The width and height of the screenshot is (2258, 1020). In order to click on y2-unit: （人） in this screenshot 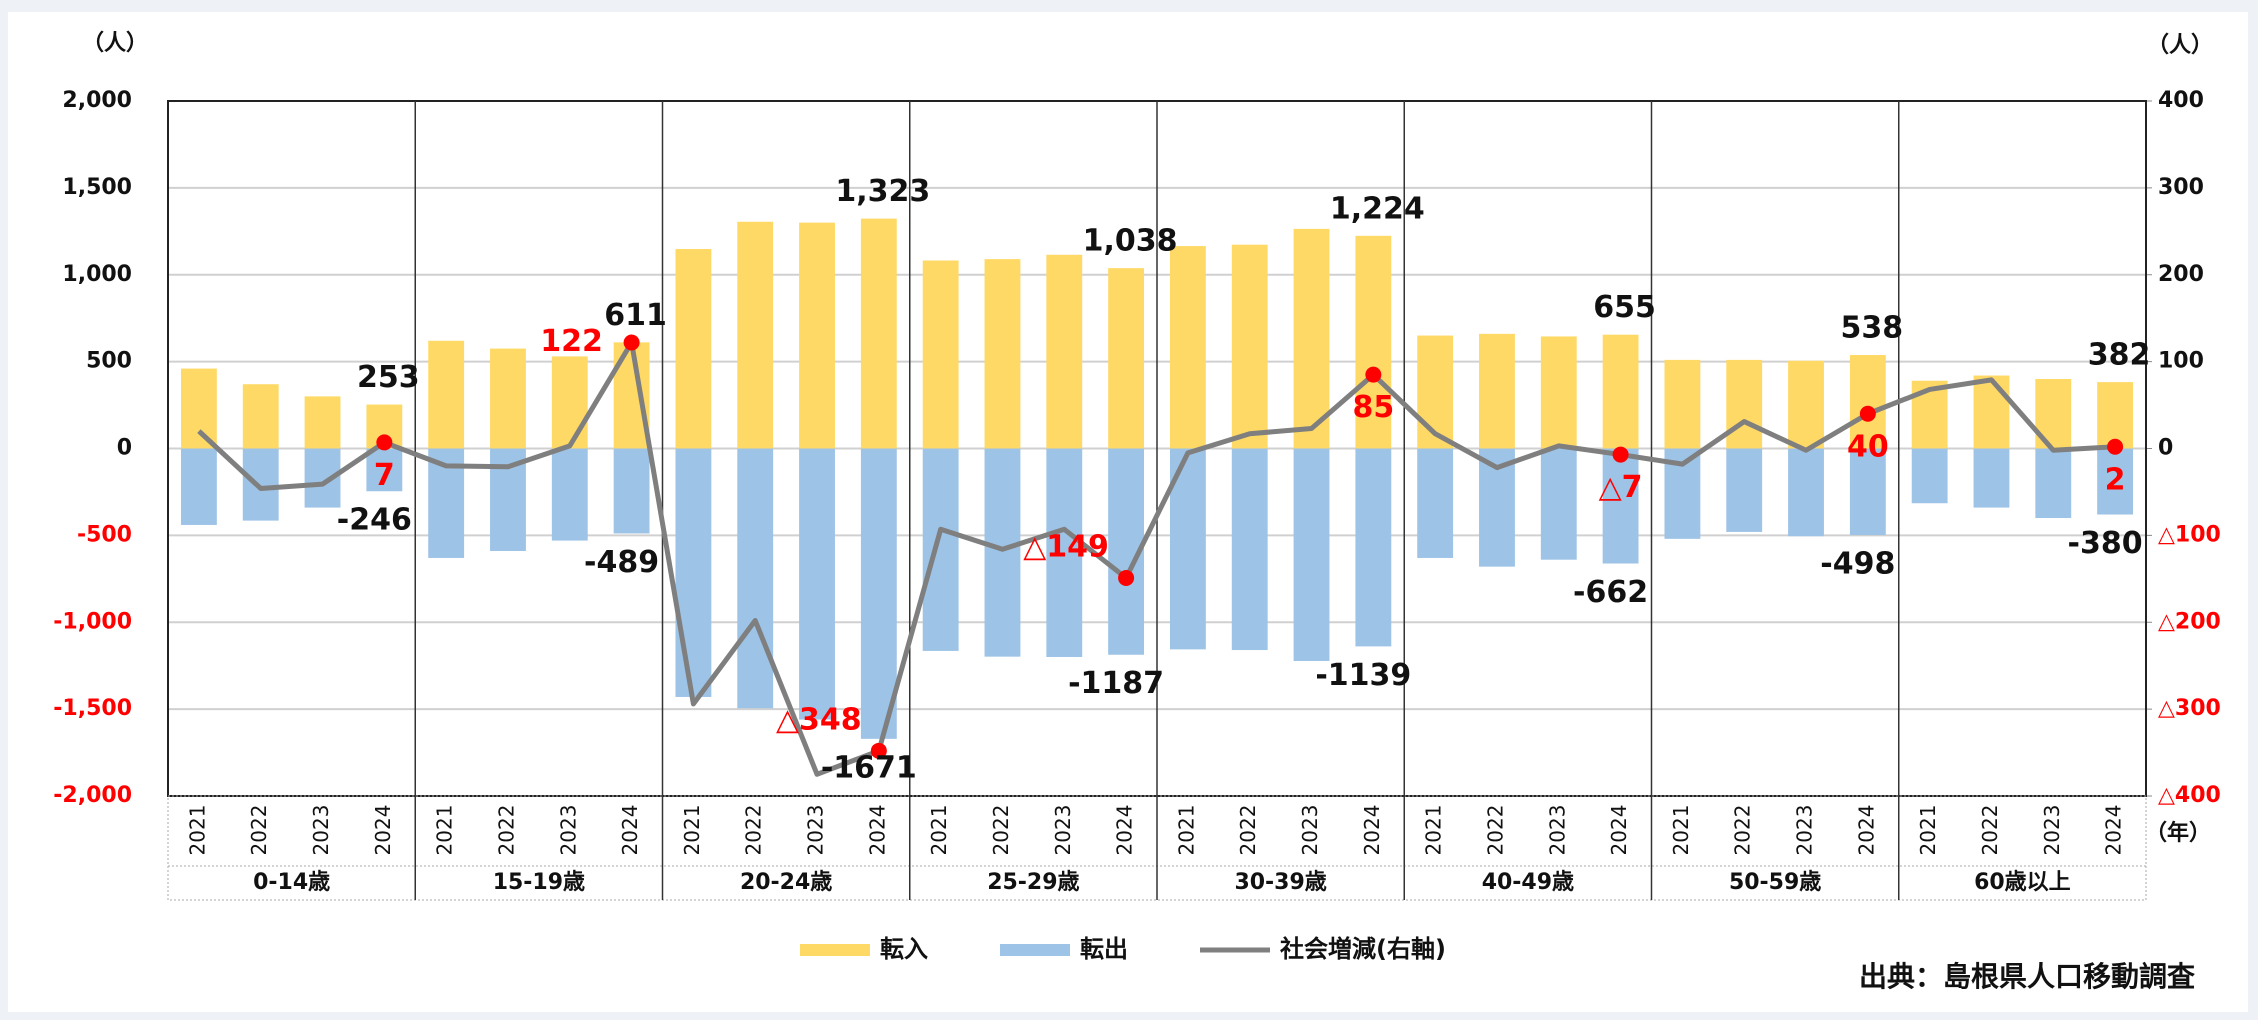, I will do `click(2180, 45)`.